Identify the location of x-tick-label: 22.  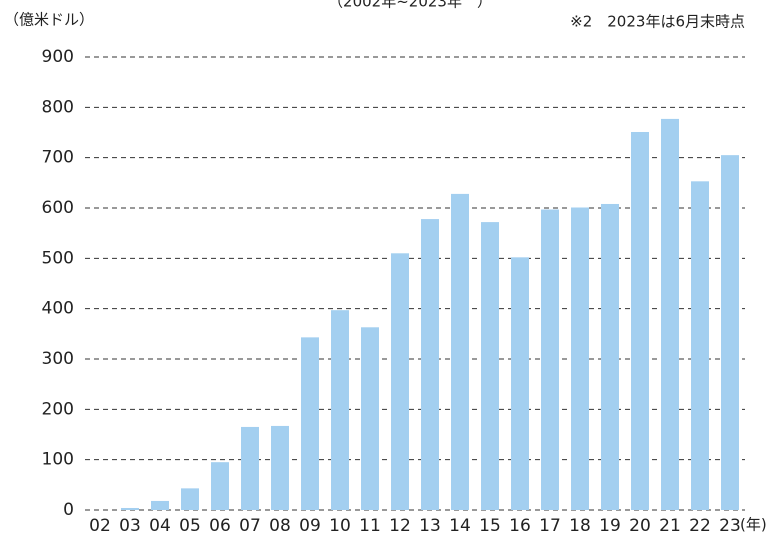
(700, 525).